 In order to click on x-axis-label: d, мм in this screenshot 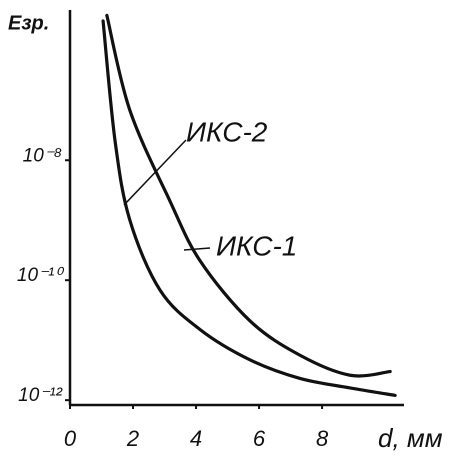, I will do `click(410, 438)`.